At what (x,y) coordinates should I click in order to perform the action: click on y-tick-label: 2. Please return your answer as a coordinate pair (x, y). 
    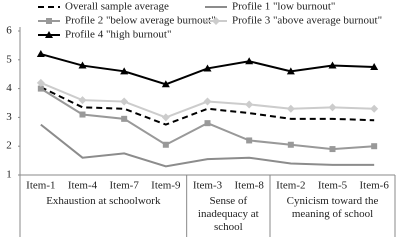
    Looking at the image, I should click on (9, 146).